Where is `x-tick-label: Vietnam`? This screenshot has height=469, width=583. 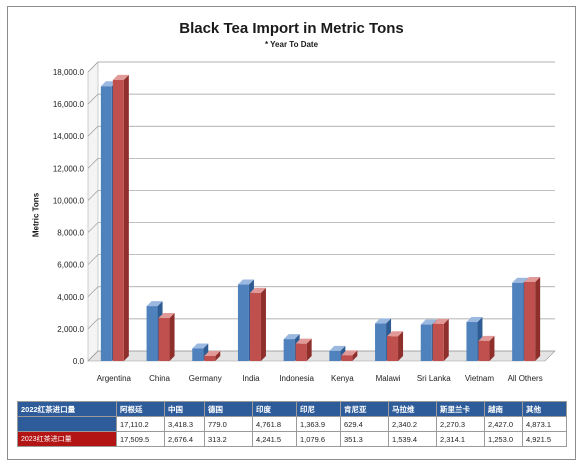 x-tick-label: Vietnam is located at coordinates (480, 378).